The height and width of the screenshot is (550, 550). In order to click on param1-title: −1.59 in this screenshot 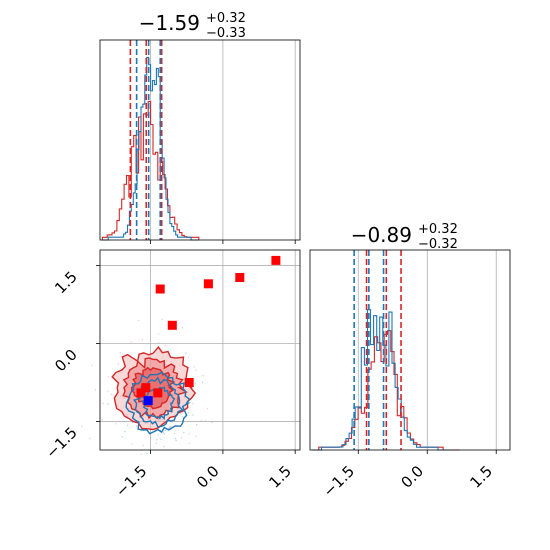, I will do `click(169, 23)`.